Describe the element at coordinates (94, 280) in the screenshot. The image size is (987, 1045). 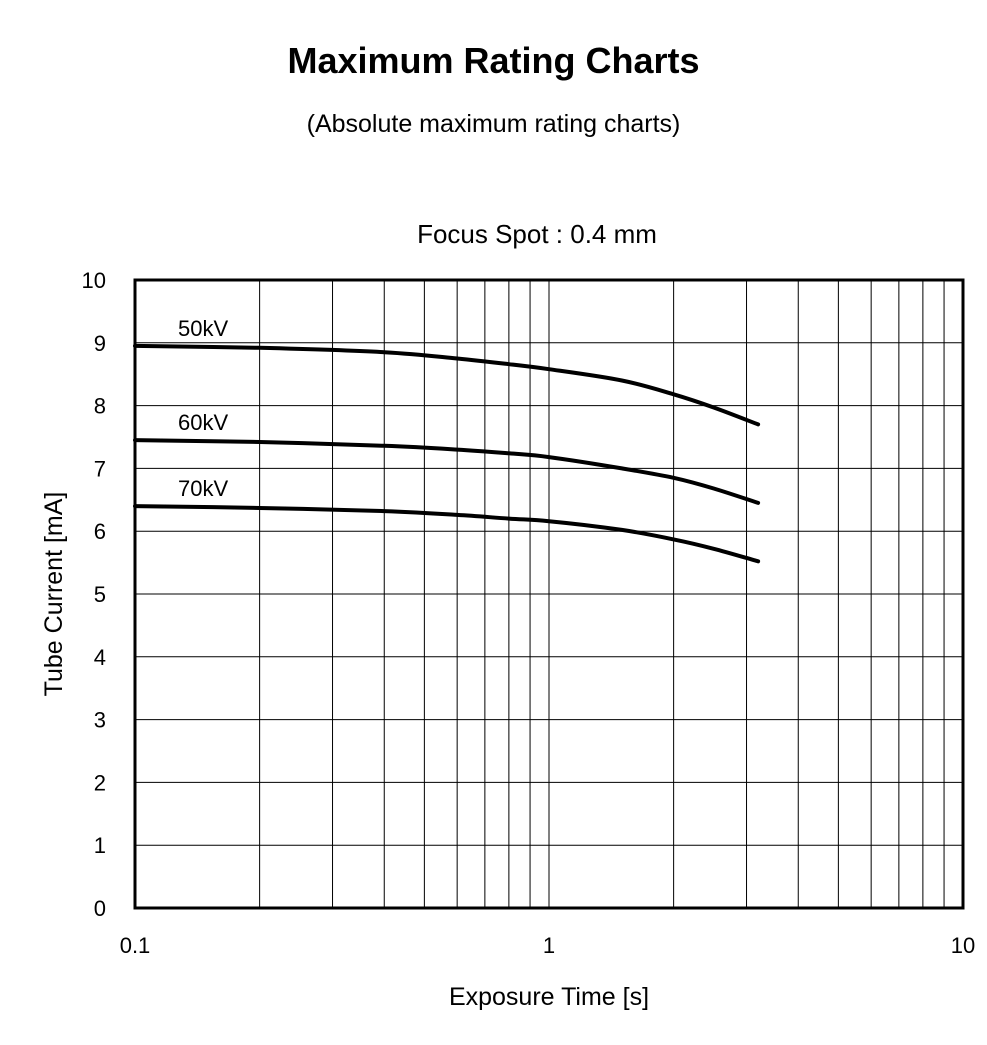
I see `y-tick-label: 10` at that location.